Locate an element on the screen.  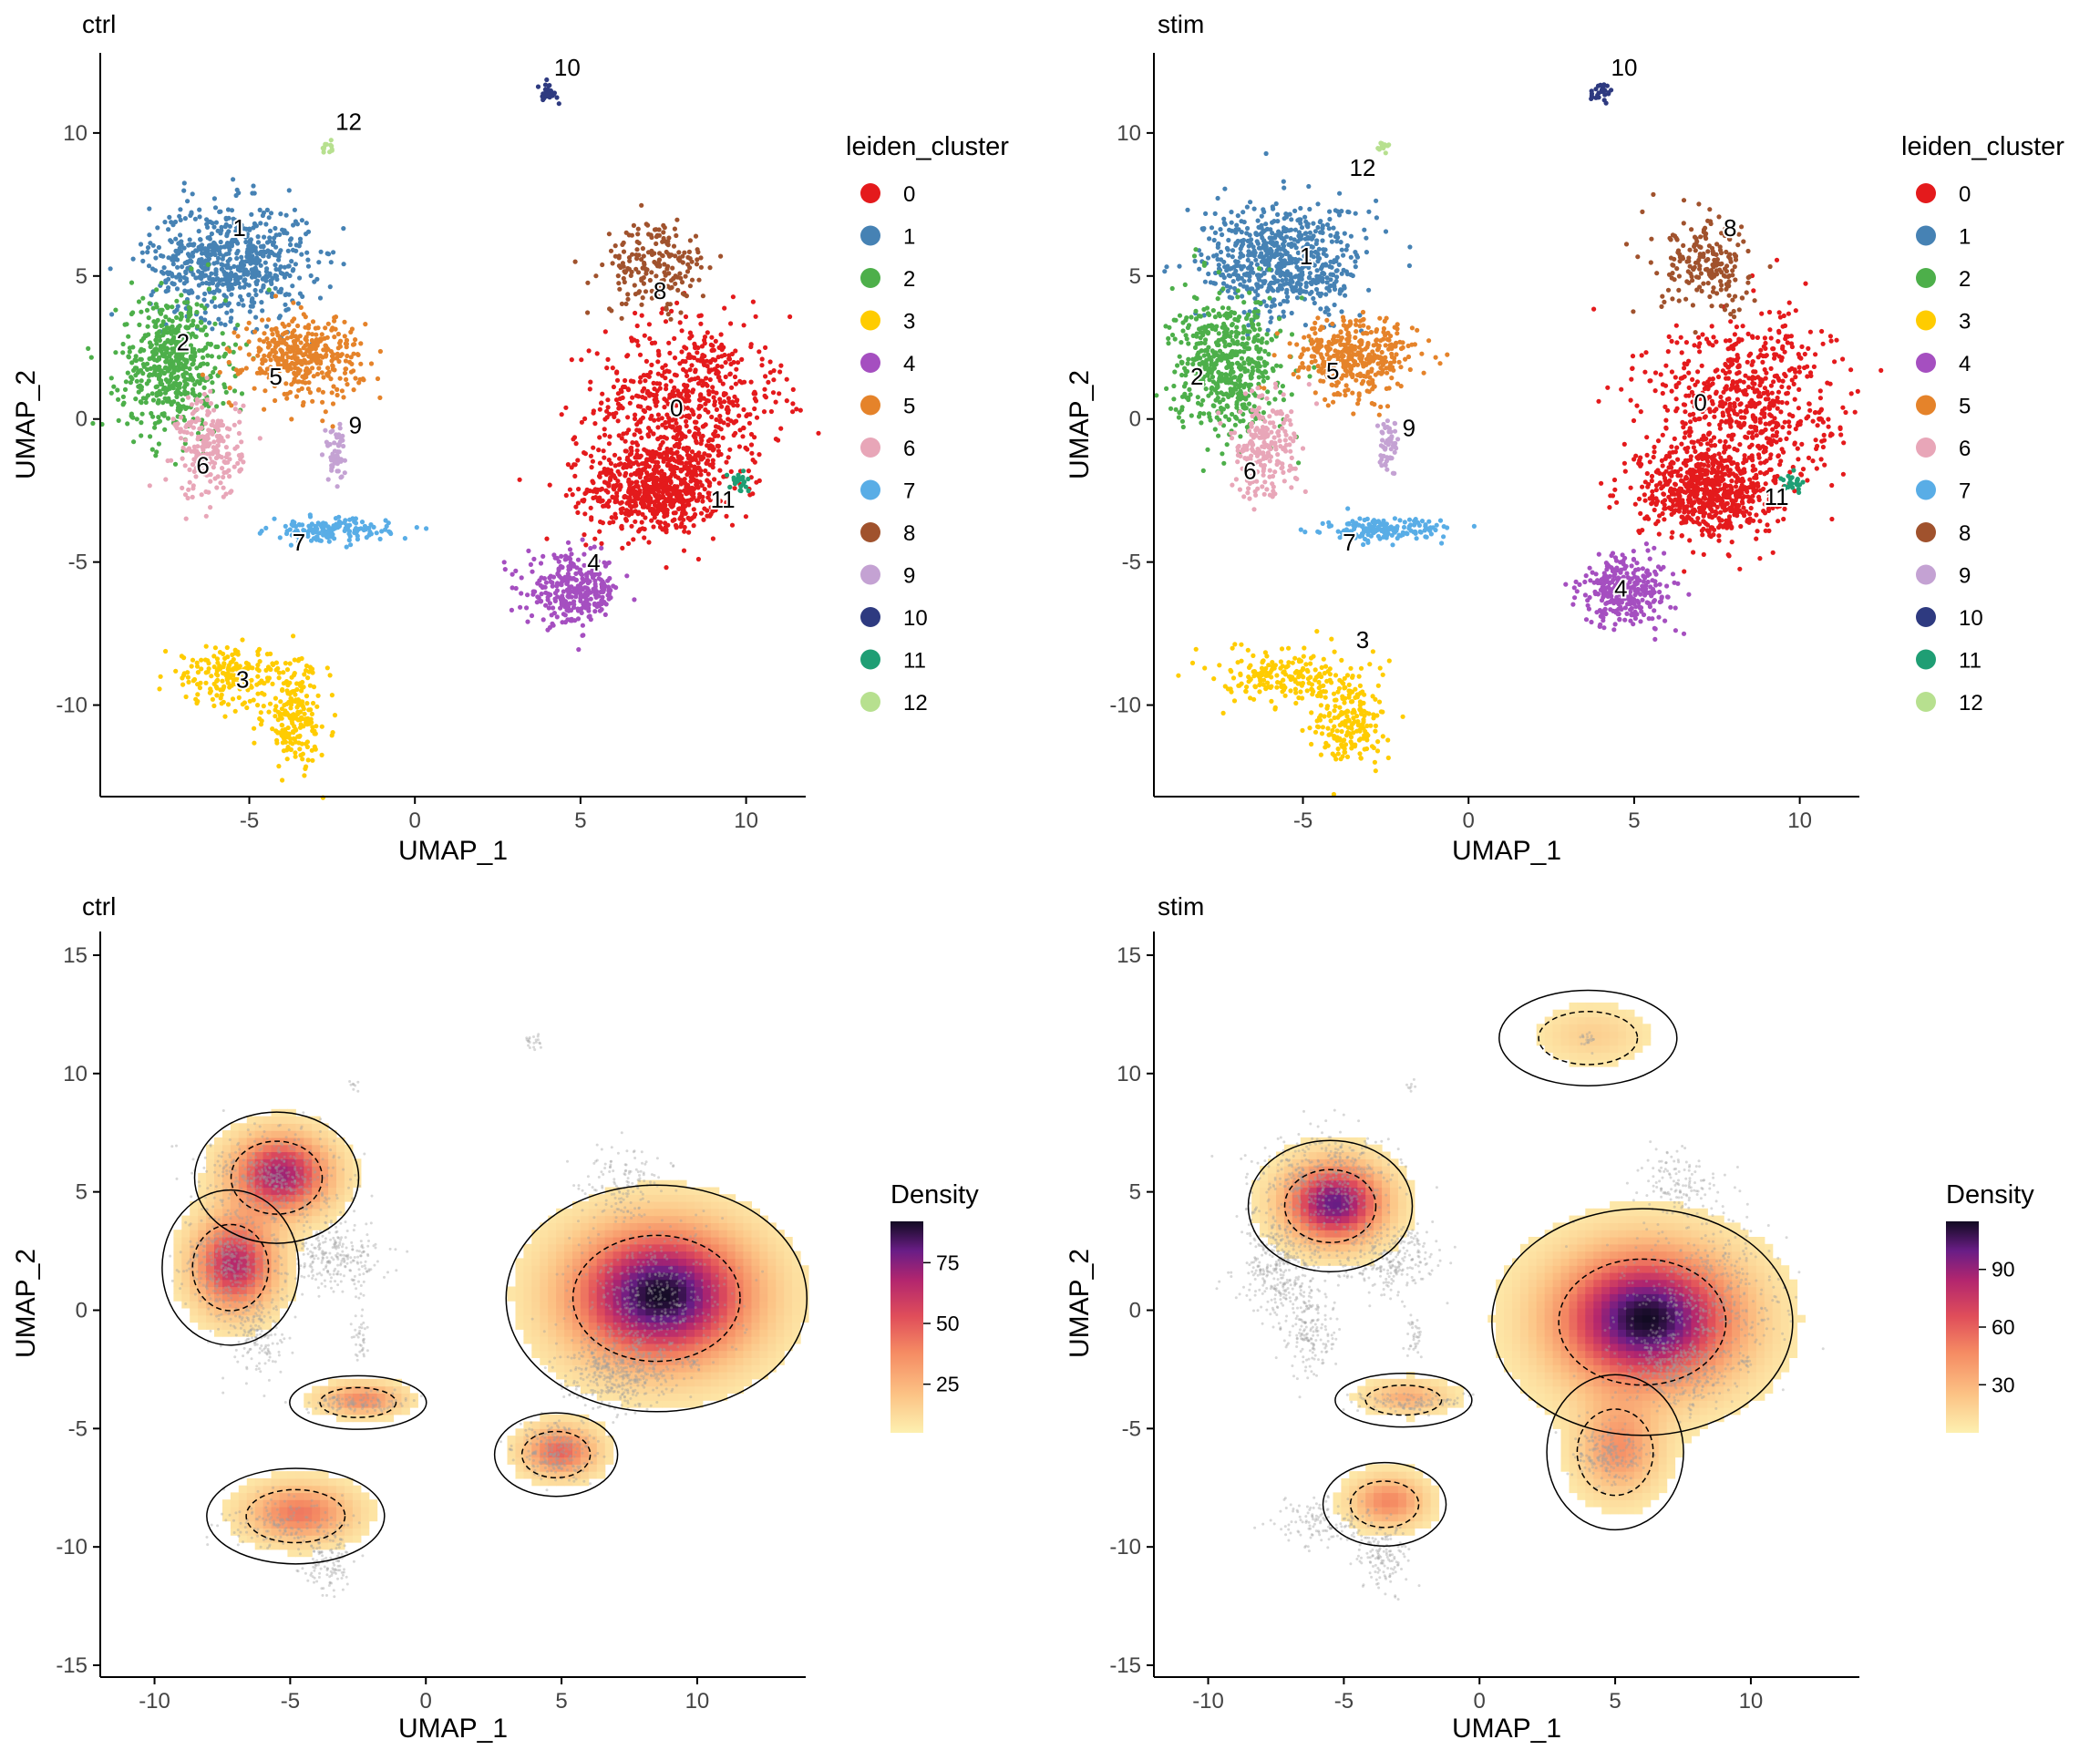
y-tick-label: -10 is located at coordinates (72, 706).